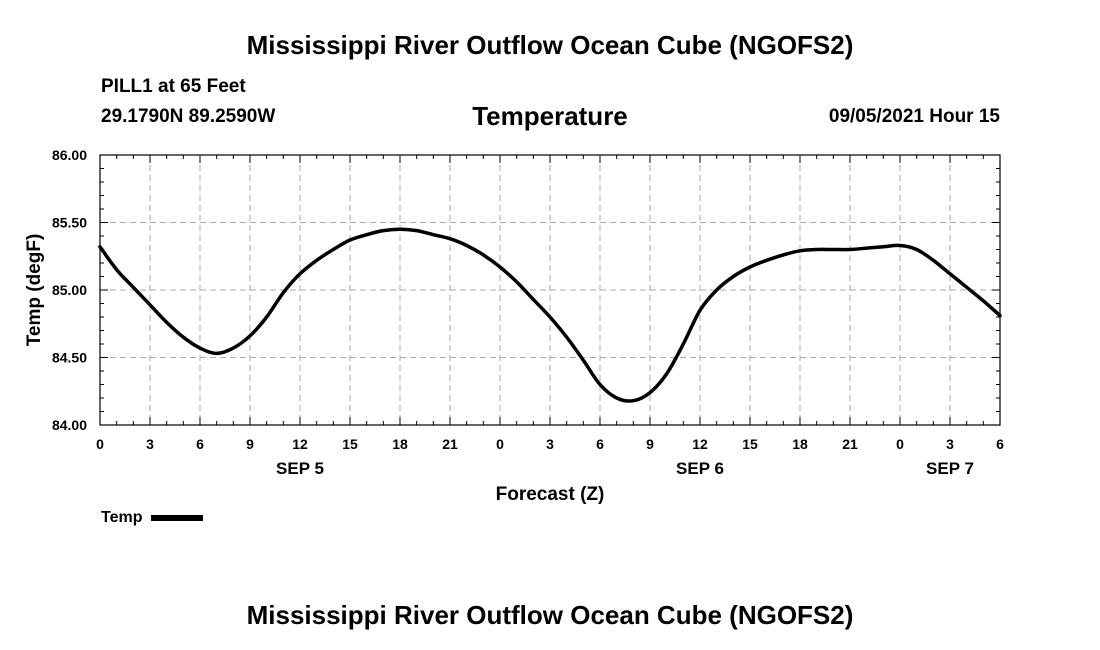  I want to click on y-tick-label: 86.00, so click(69, 155).